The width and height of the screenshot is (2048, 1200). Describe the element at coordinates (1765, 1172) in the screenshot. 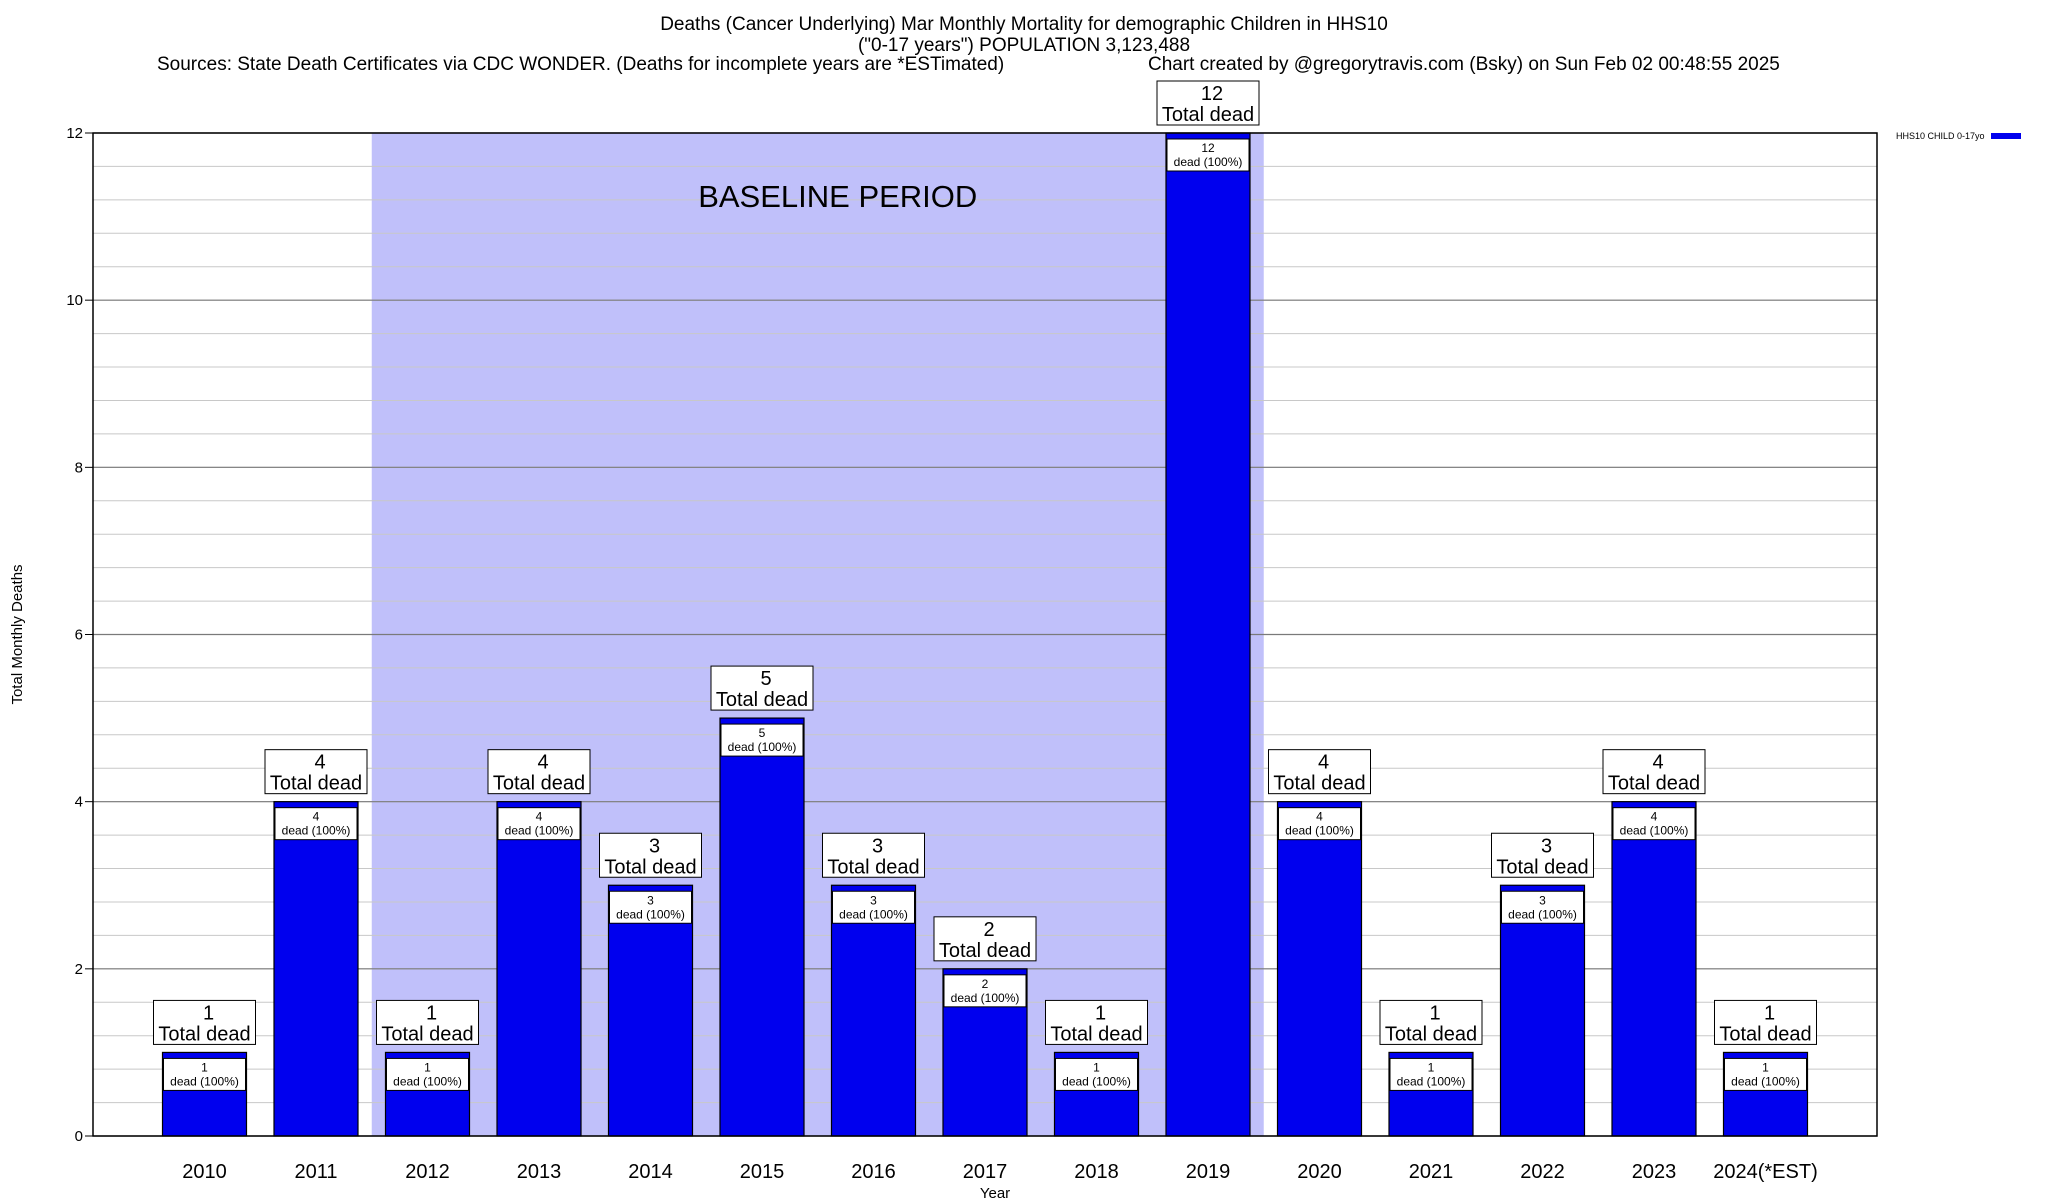

I see `x-tick-label: 2024(*EST)` at that location.